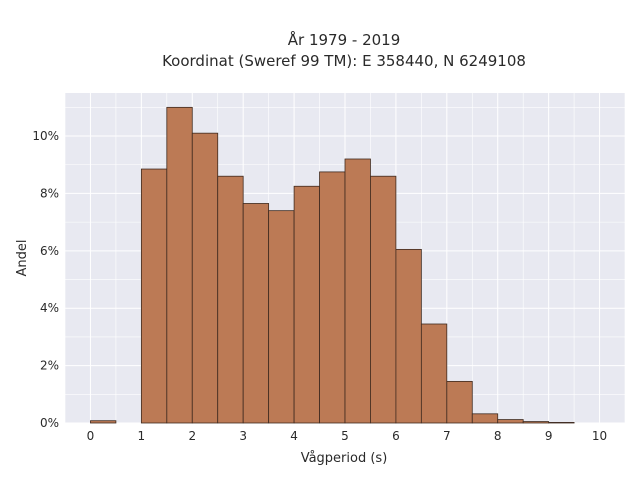 The image size is (640, 480). Describe the element at coordinates (344, 458) in the screenshot. I see `x-axis-label: Vågperiod (s)` at that location.